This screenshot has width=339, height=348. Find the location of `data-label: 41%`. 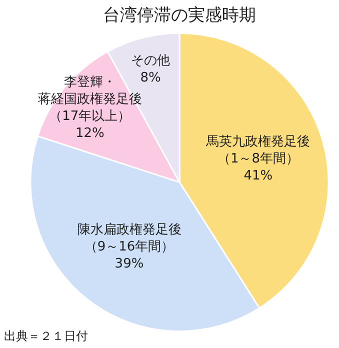

data-label: 41% is located at coordinates (258, 176).